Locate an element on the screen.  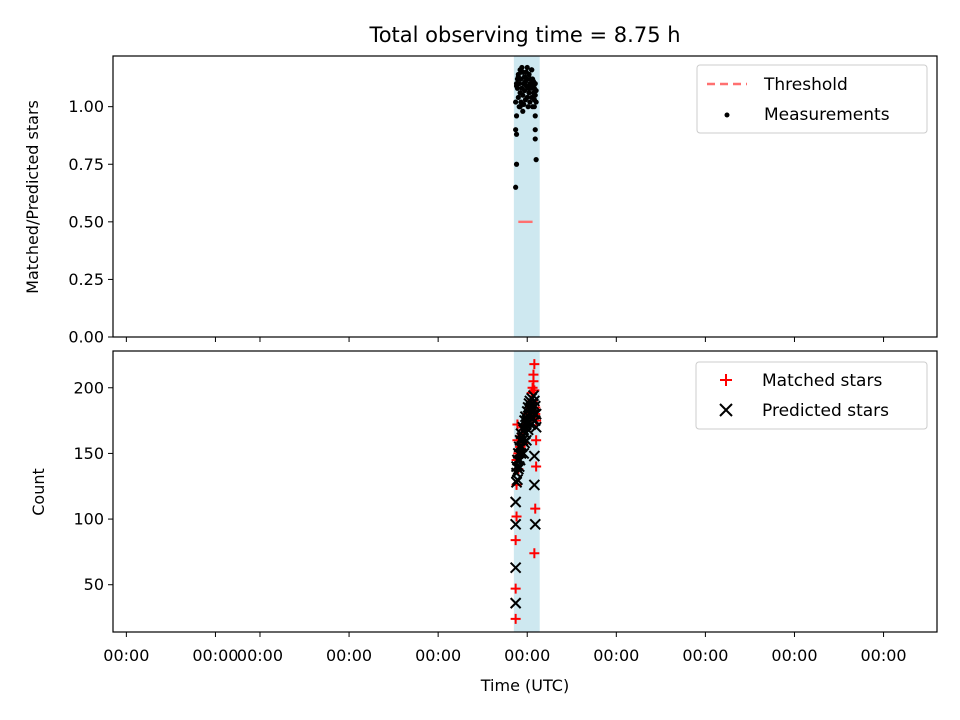
y-tick-label: 100 is located at coordinates (88, 519).